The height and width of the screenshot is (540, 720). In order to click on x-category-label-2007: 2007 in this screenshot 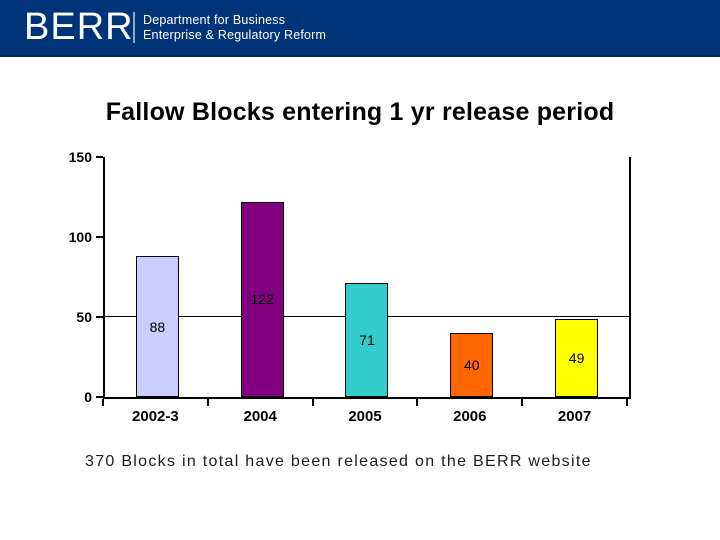, I will do `click(574, 416)`.